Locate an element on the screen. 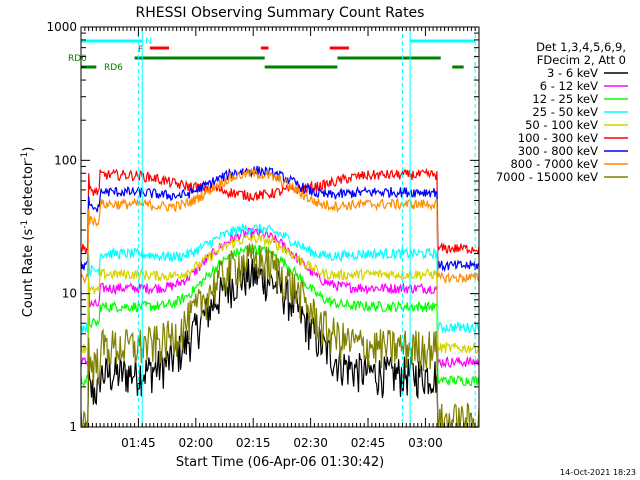 This screenshot has width=640, height=480. legend-label-8: 800 - 7000 keV is located at coordinates (554, 164).